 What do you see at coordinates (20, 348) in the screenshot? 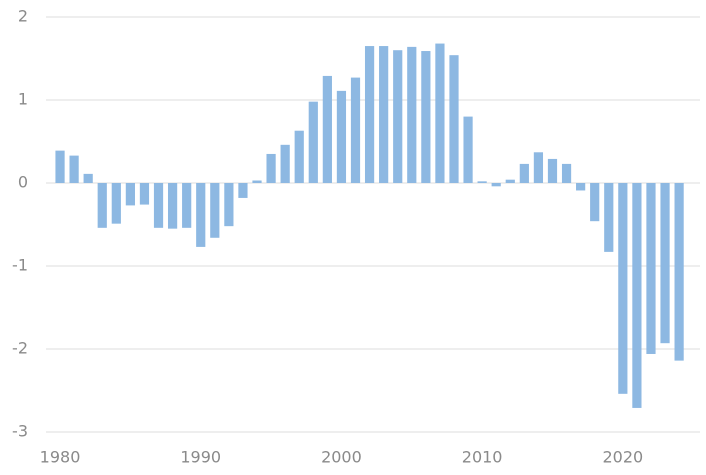
I see `y-tick-label: -2` at bounding box center [20, 348].